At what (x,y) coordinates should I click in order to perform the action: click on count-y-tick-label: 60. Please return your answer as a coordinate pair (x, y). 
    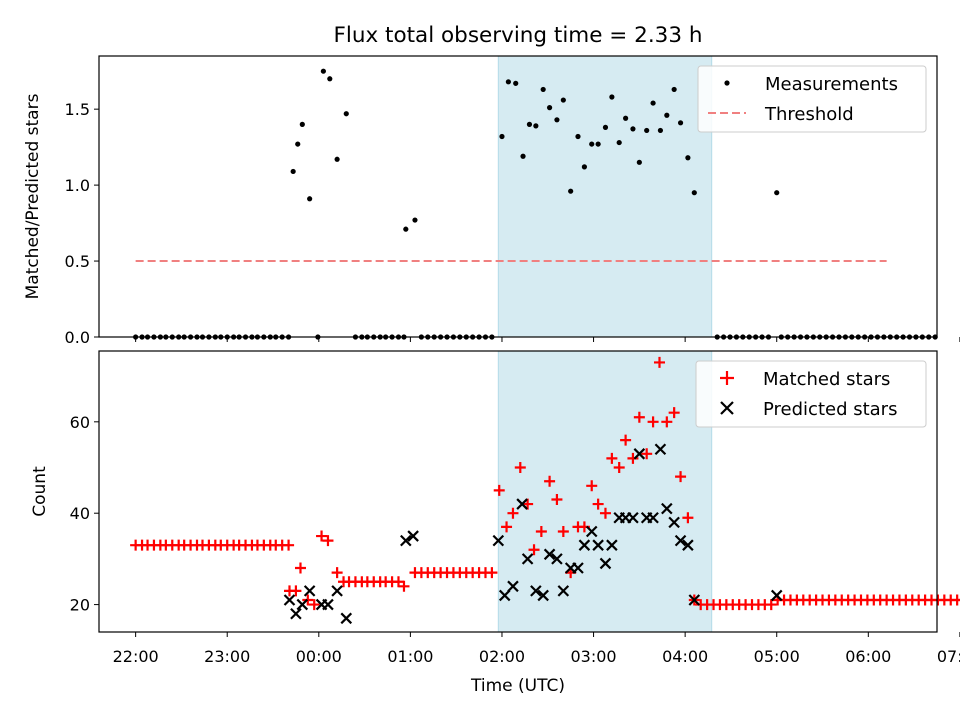
    Looking at the image, I should click on (80, 422).